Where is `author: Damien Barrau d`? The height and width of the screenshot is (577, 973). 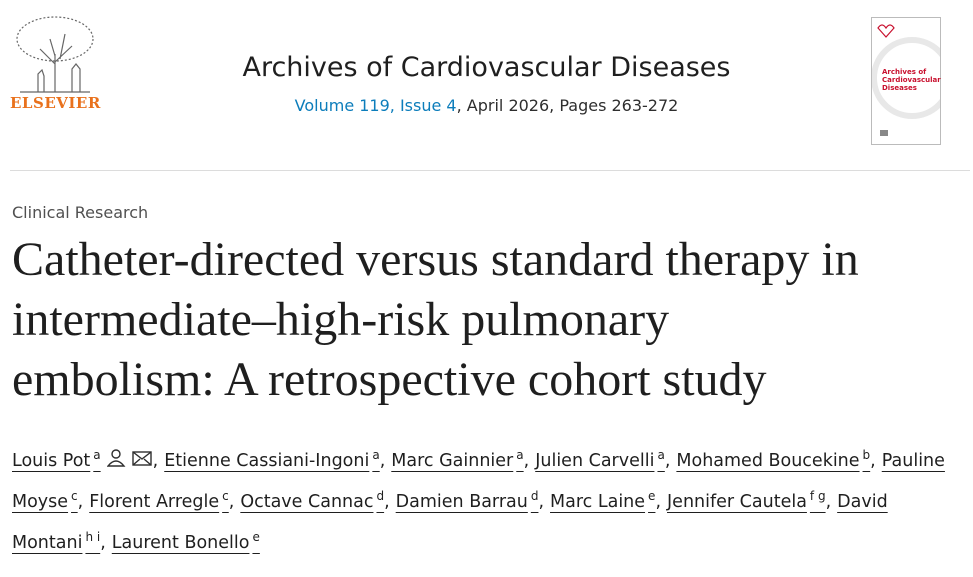 author: Damien Barrau d is located at coordinates (472, 500).